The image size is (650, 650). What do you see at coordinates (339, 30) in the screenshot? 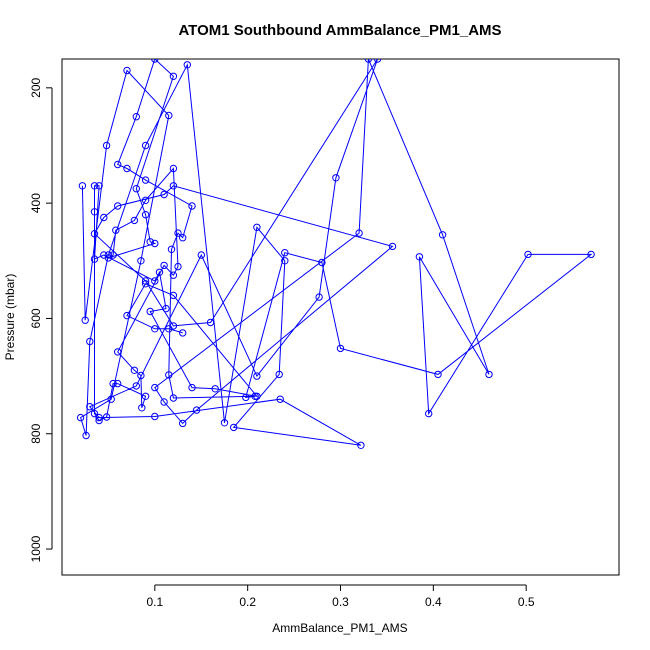
I see `chart-title: ATOM1 Southbound AmmBalance_PM1_AMS` at bounding box center [339, 30].